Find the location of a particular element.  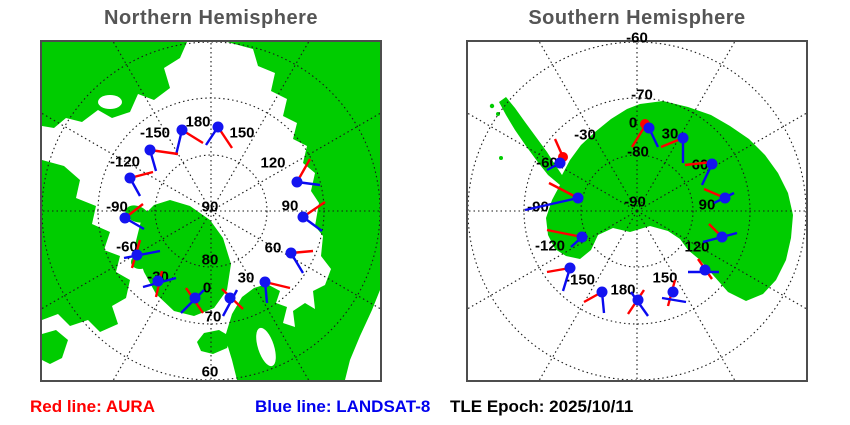

south-map-title: Southern Hemisphere is located at coordinates (637, 18).